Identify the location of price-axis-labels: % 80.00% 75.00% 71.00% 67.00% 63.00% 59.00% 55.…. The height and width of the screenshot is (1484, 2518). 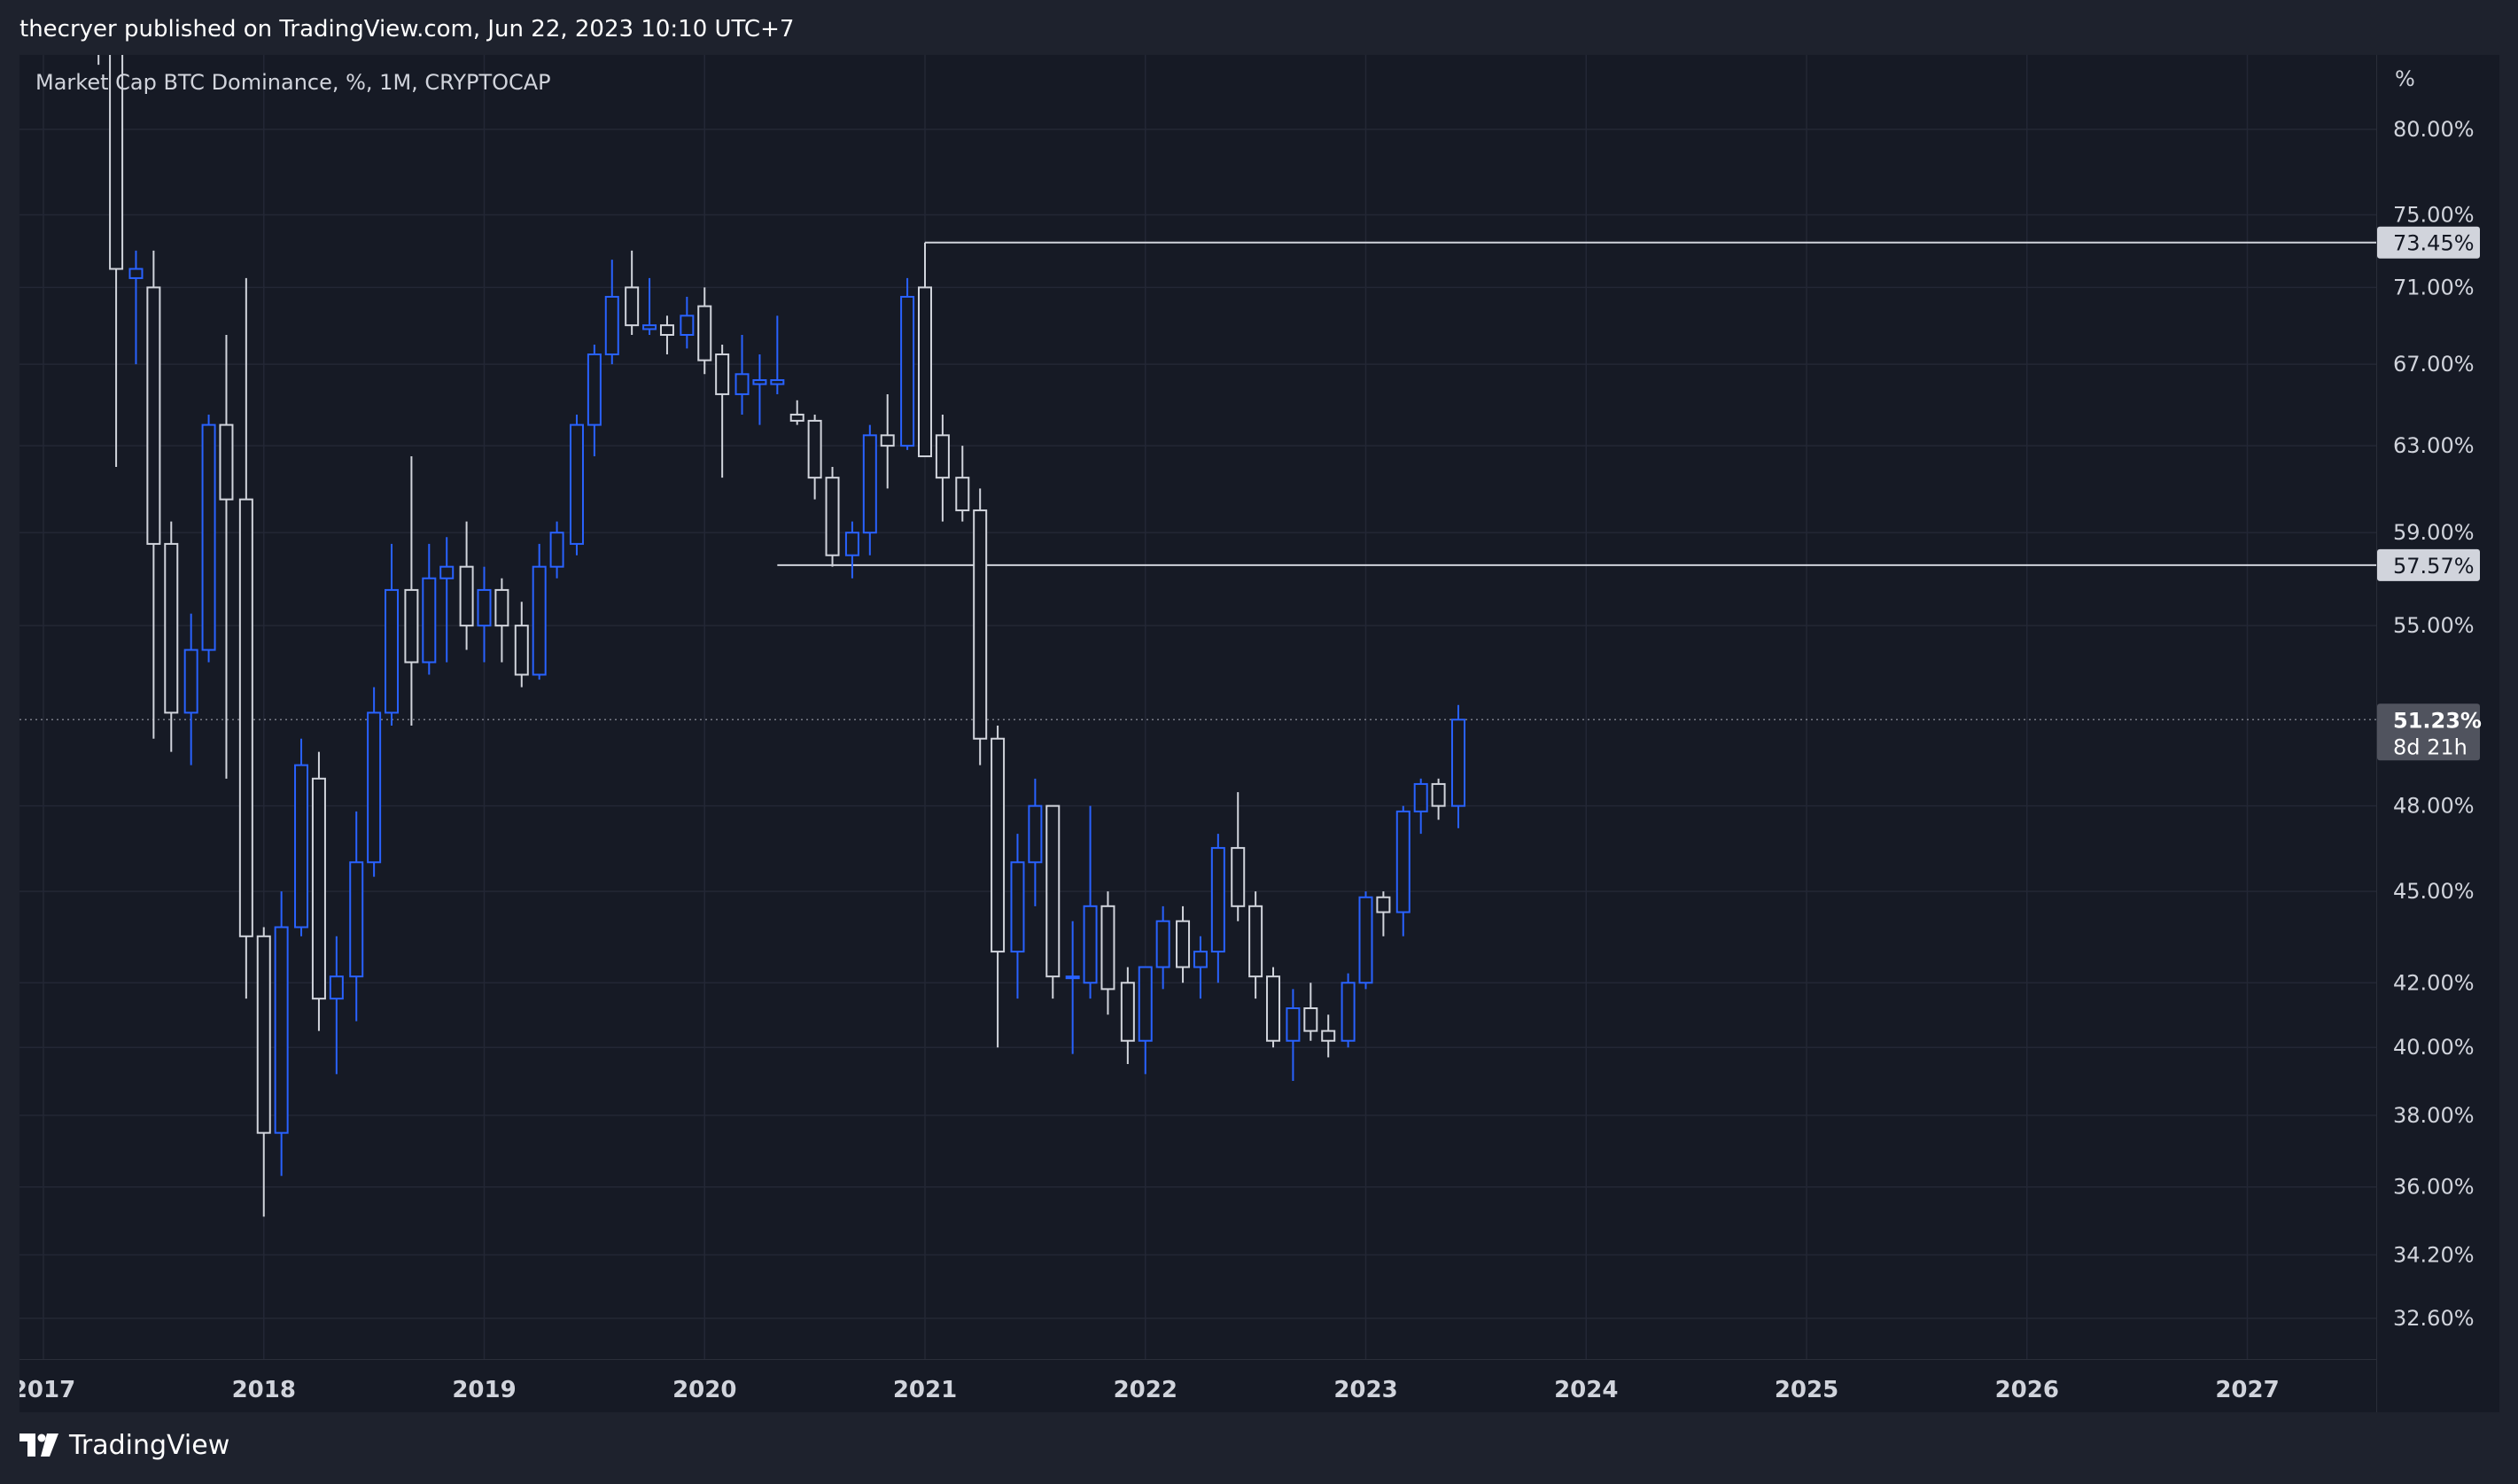
(2429, 698).